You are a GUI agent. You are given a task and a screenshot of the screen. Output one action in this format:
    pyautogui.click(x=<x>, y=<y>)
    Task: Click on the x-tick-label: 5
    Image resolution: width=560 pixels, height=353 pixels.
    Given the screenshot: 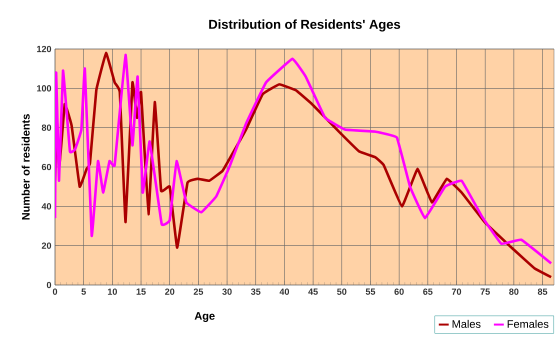 What is the action you would take?
    pyautogui.click(x=83, y=291)
    